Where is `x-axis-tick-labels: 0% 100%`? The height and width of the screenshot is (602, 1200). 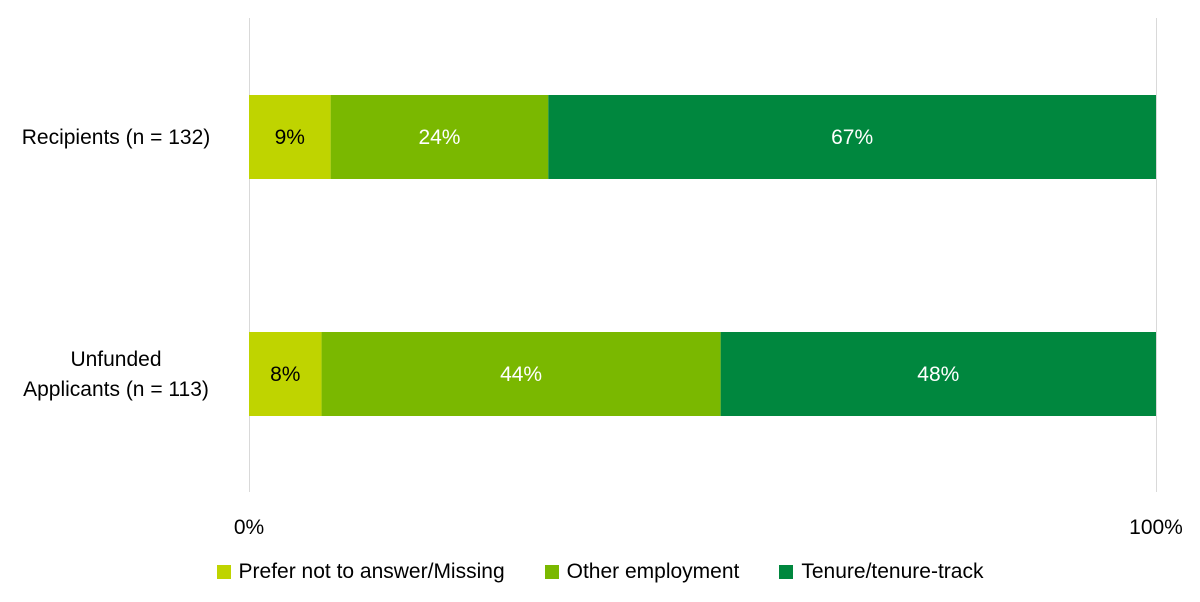
x-axis-tick-labels: 0% 100% is located at coordinates (708, 527).